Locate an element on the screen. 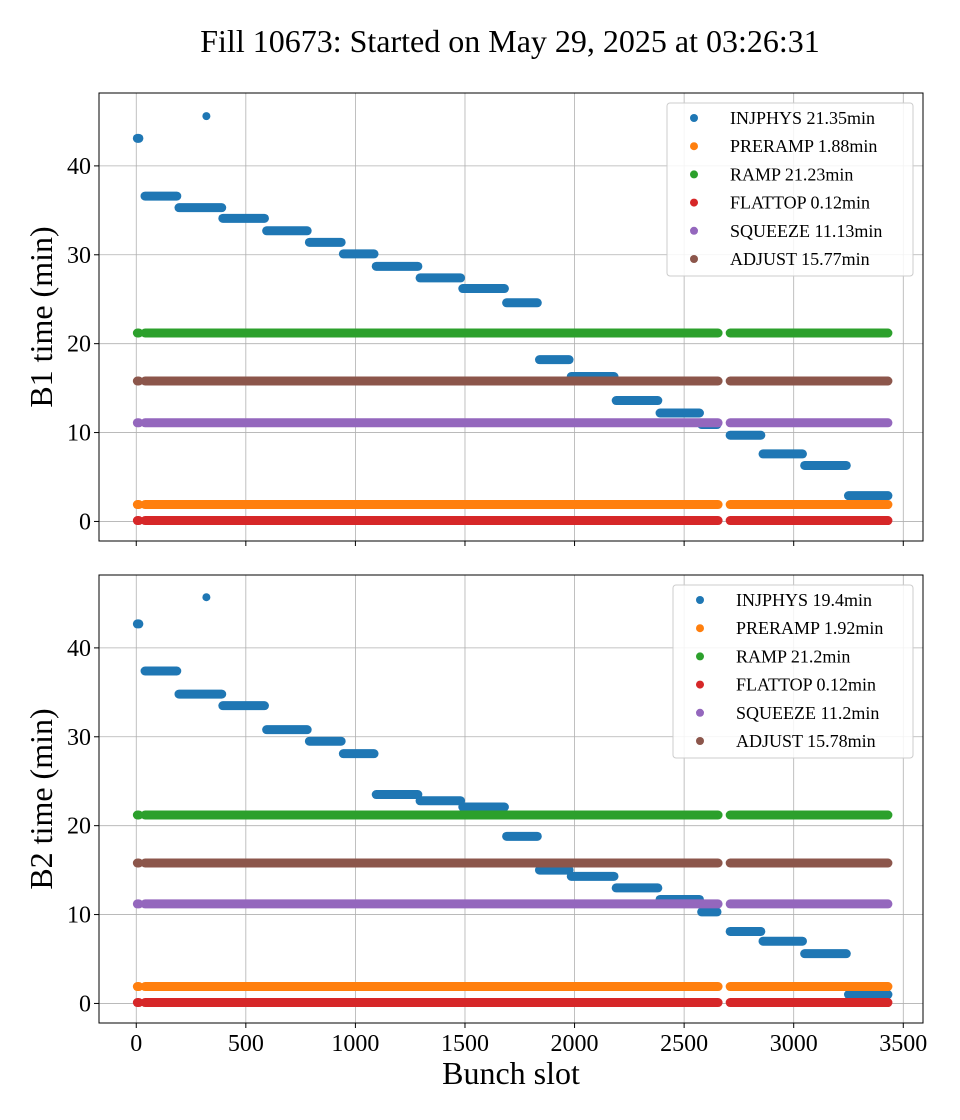 The height and width of the screenshot is (1120, 960). b2-x-tick-label: 1000 is located at coordinates (355, 1044).